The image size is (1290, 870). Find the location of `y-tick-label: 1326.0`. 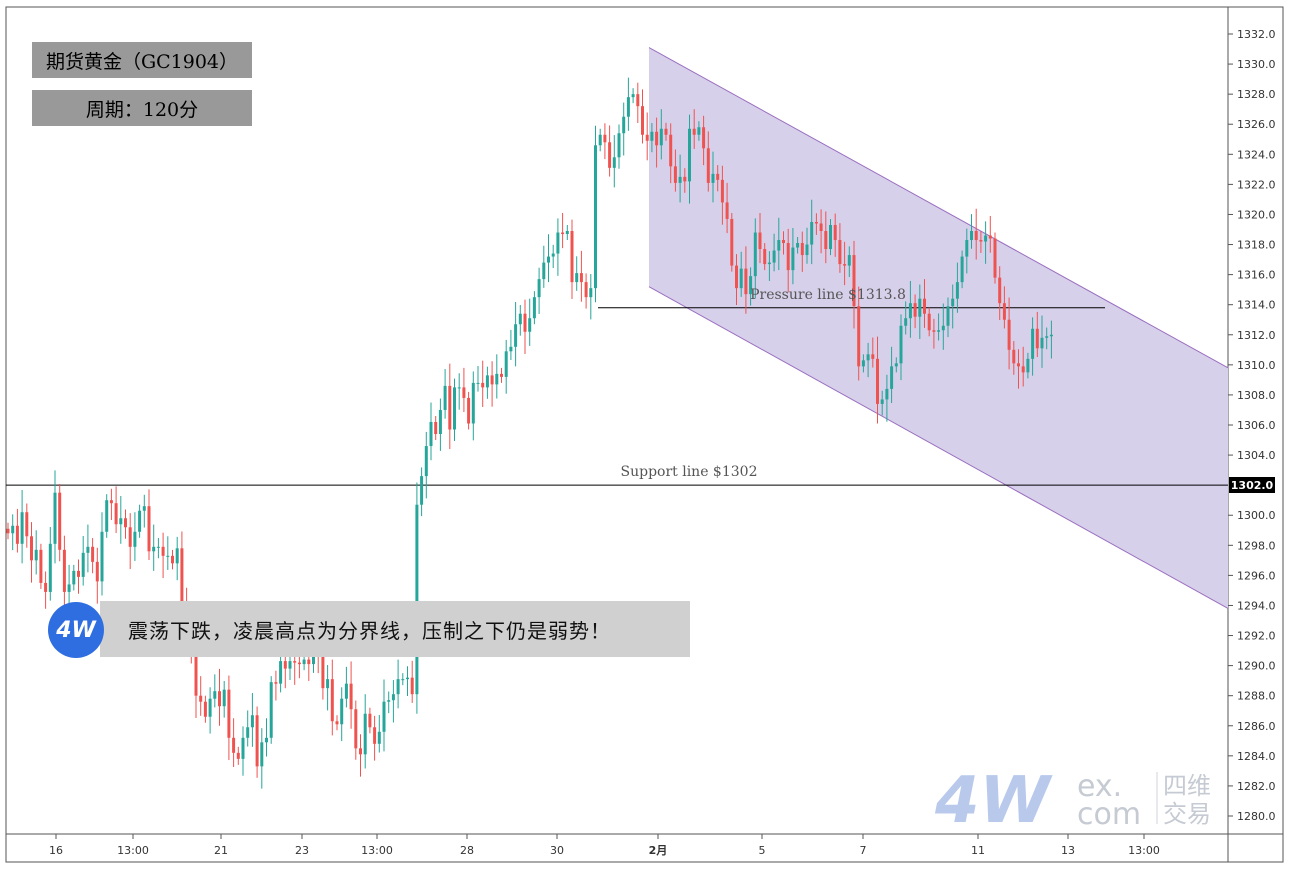

y-tick-label: 1326.0 is located at coordinates (1256, 124).